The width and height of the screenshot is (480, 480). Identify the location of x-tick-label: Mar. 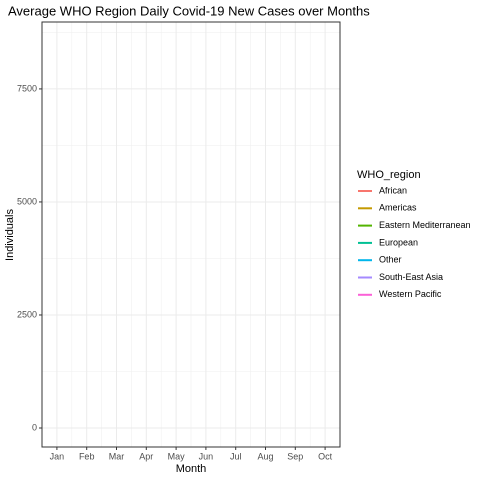
(117, 456).